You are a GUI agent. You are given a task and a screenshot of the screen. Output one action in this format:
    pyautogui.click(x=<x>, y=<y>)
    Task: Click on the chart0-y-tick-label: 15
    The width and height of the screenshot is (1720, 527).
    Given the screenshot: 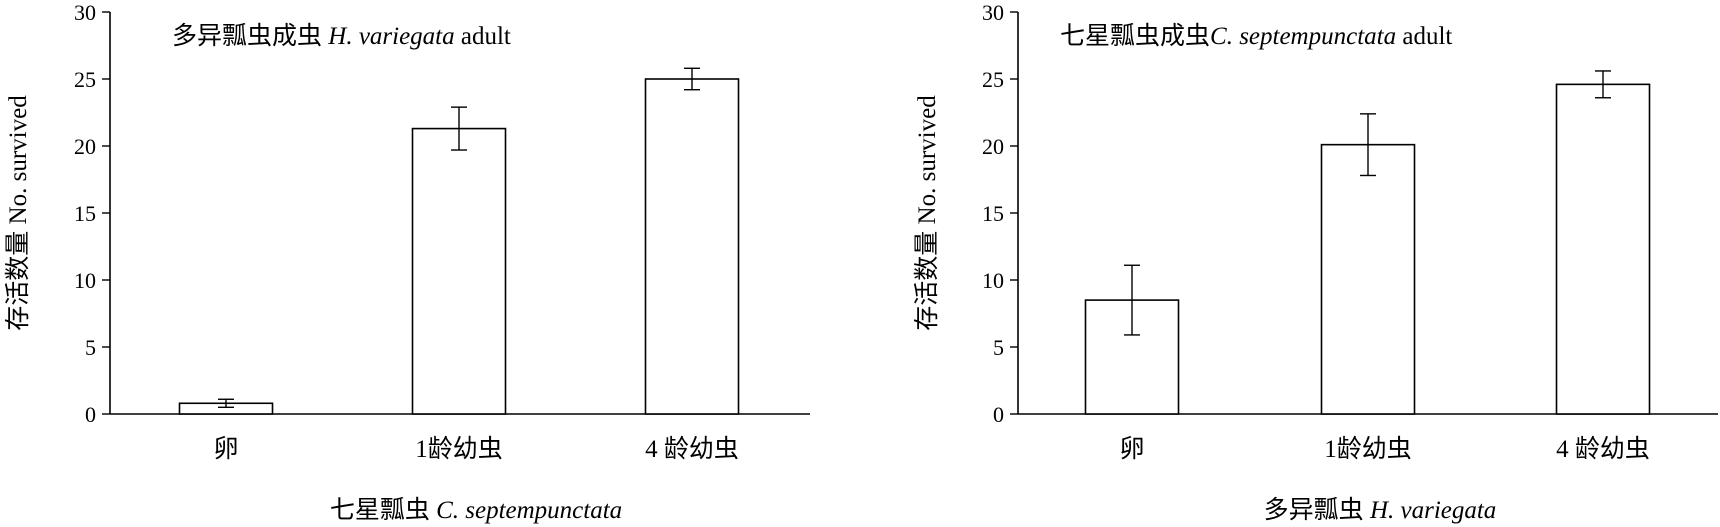 What is the action you would take?
    pyautogui.click(x=85, y=213)
    